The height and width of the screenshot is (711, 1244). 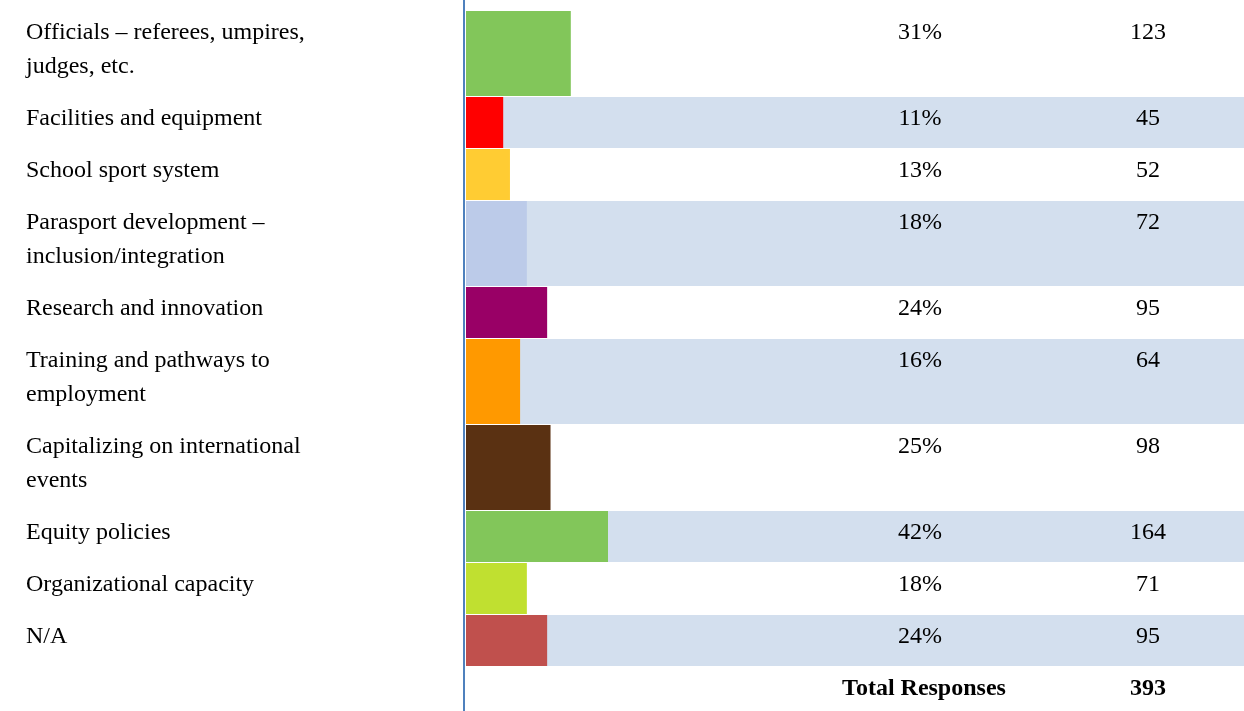 I want to click on y-tick-label: Training and pathways to employment, so click(x=148, y=376).